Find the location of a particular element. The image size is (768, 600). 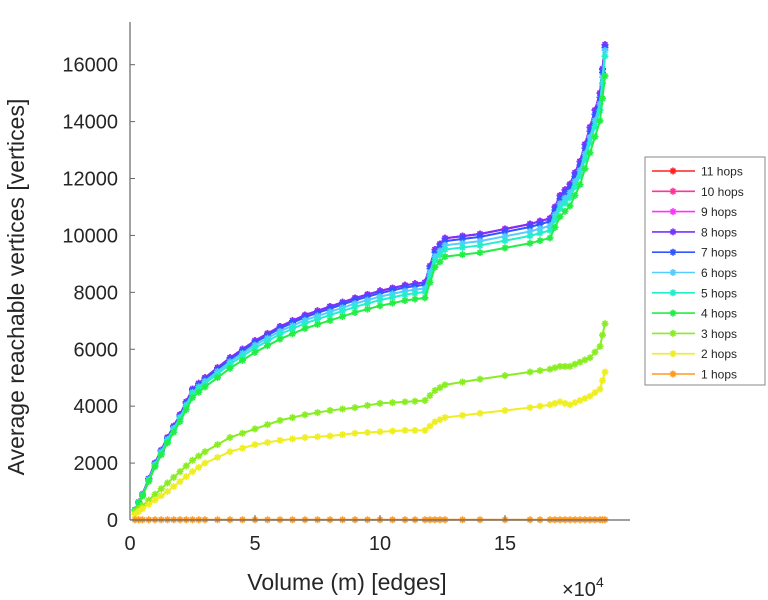

legend-label: 10 hops is located at coordinates (722, 192).